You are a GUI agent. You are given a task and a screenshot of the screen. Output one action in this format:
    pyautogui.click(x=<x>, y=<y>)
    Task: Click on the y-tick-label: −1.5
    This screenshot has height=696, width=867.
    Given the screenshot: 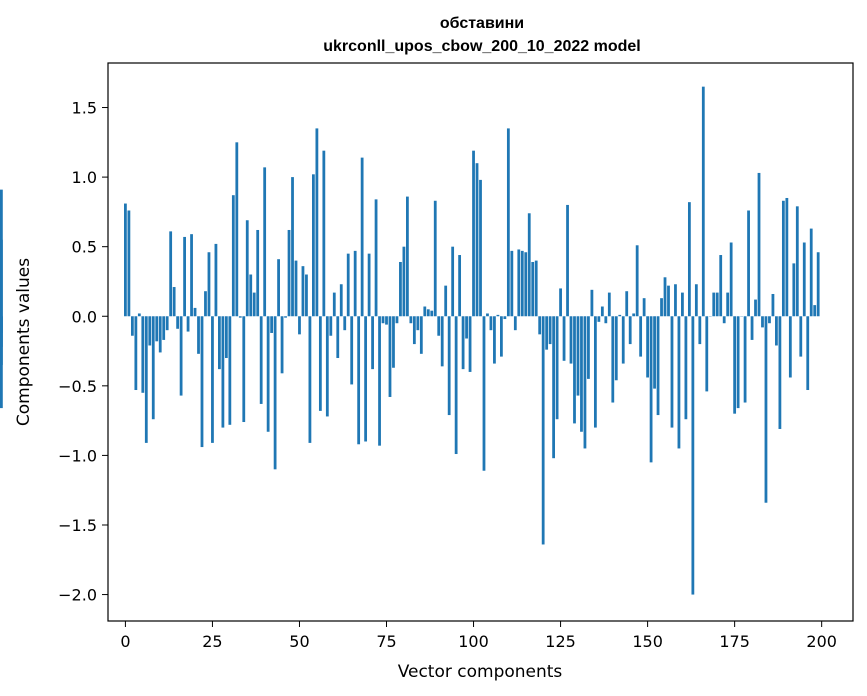 What is the action you would take?
    pyautogui.click(x=77, y=525)
    